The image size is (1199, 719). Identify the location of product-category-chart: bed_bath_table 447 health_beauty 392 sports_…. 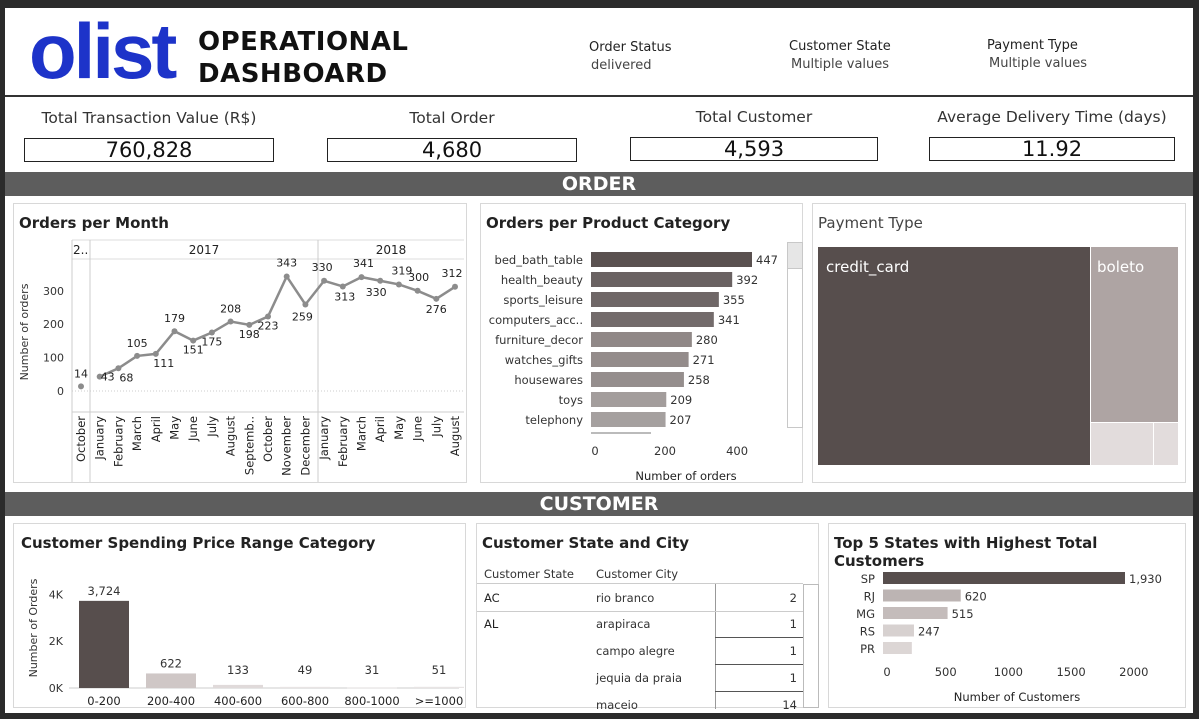
(633, 367).